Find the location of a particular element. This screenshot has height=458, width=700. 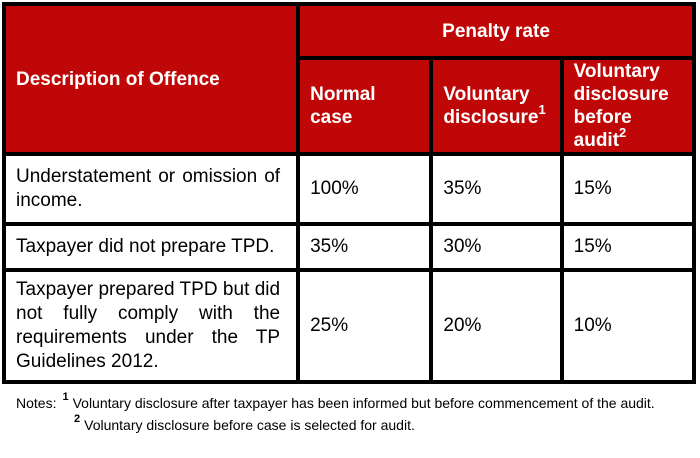

normal-case-value: 25% is located at coordinates (365, 326).